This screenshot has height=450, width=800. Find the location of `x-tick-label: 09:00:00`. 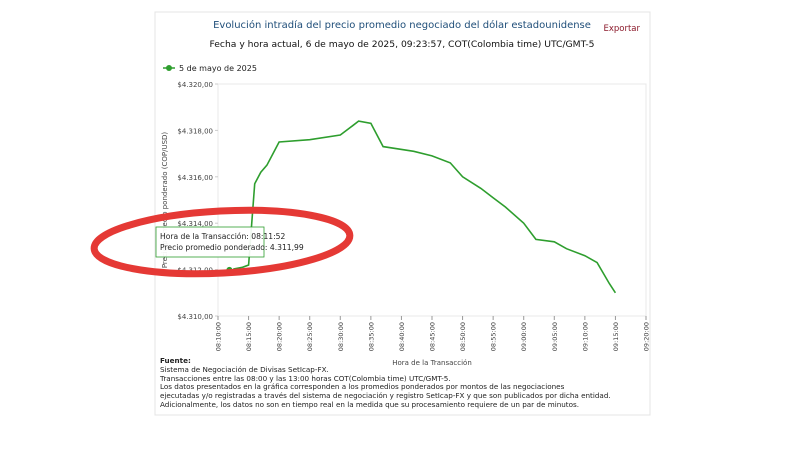

x-tick-label: 09:00:00 is located at coordinates (524, 336).